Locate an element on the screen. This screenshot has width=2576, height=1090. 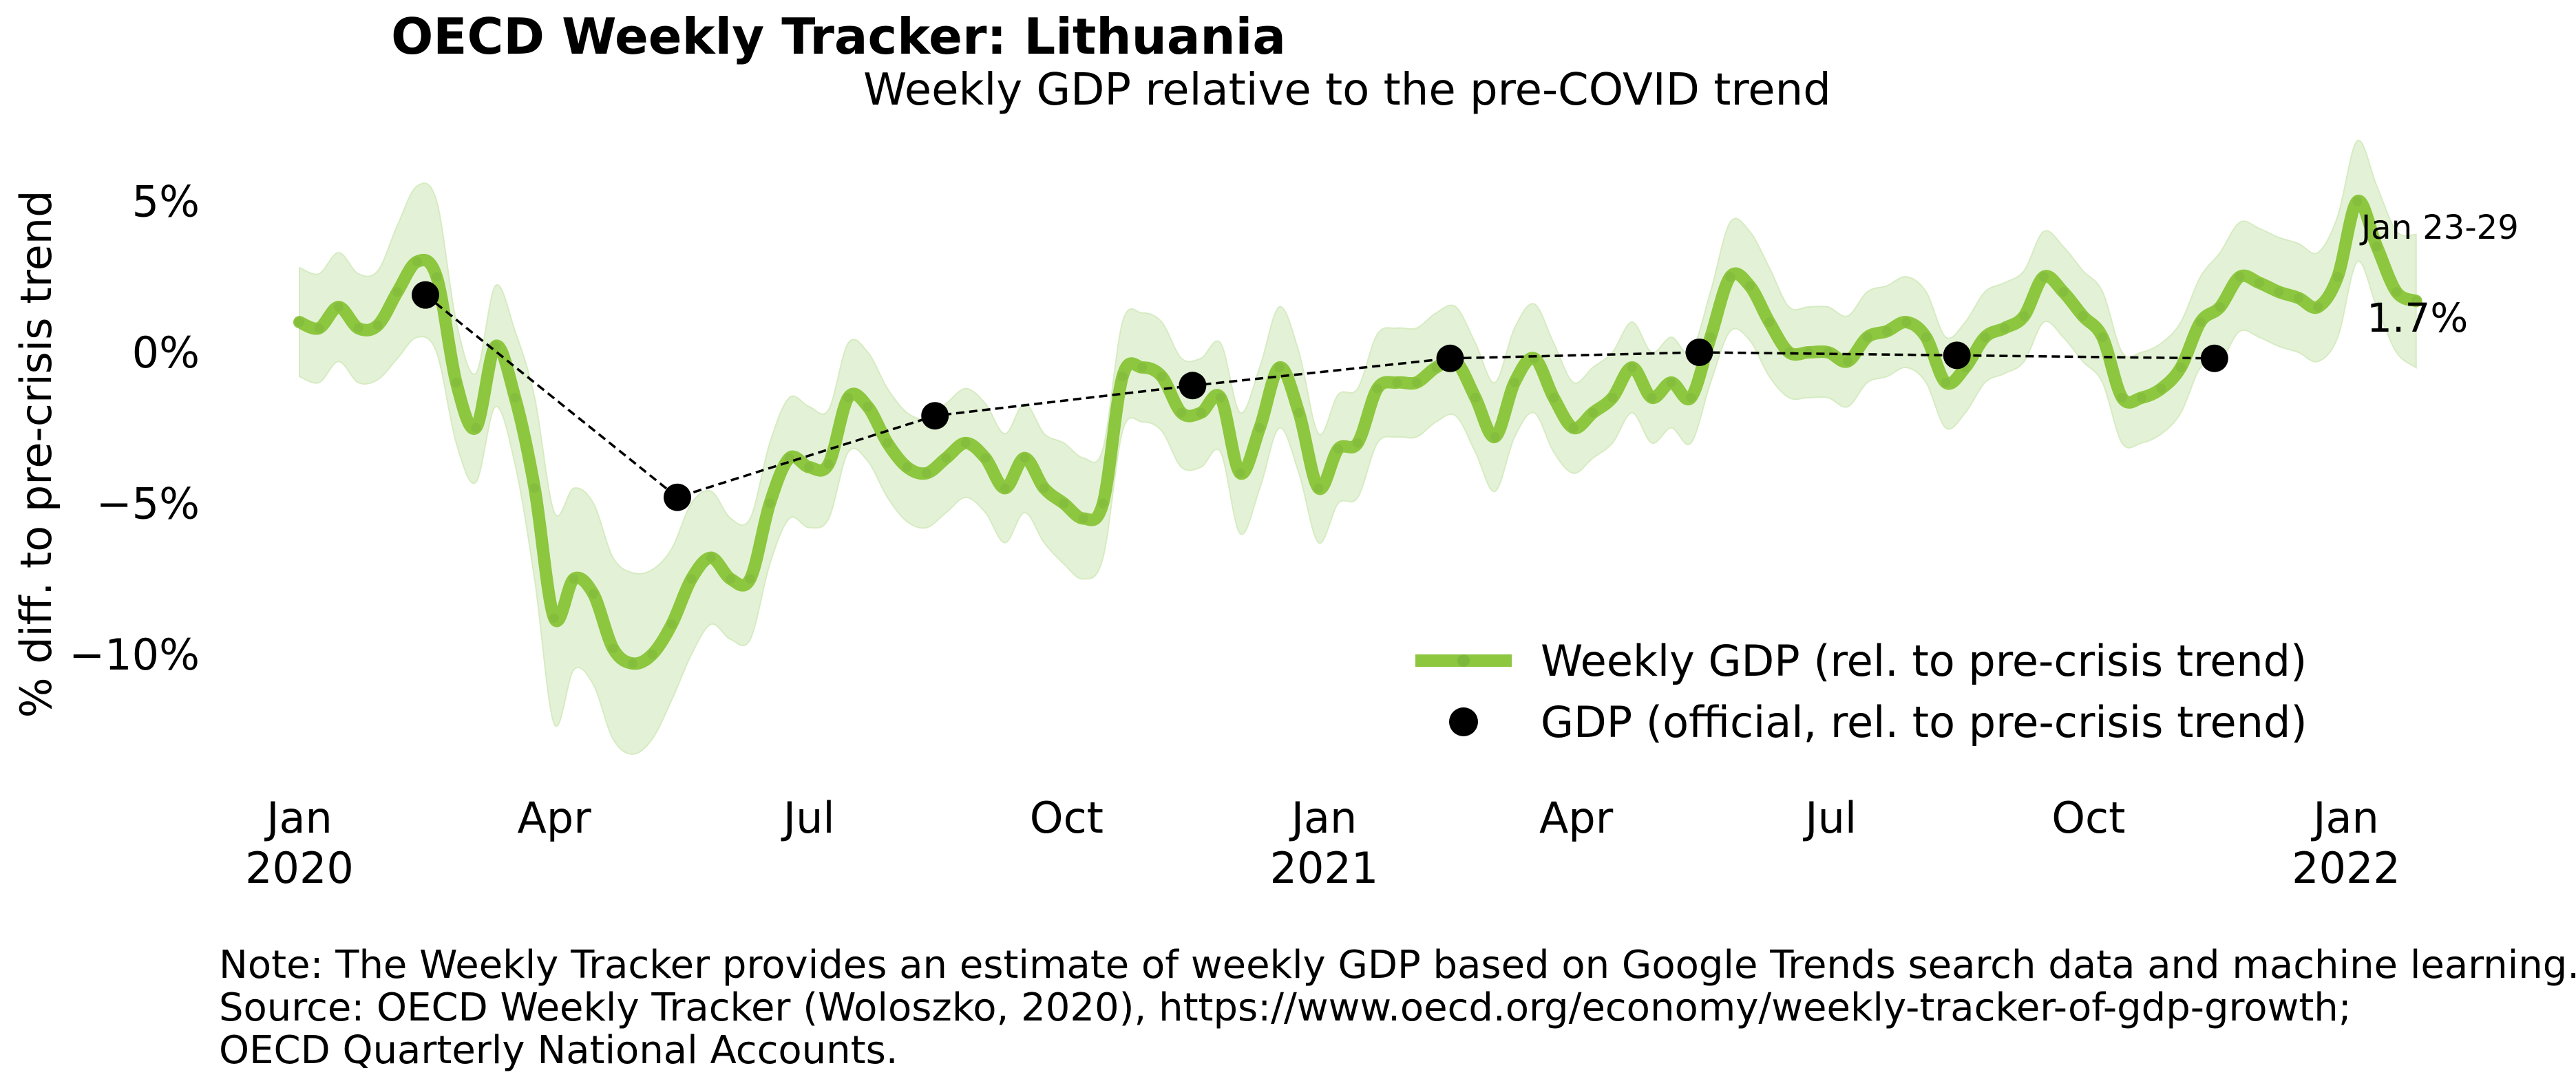
y-axis-ticks: 5% 0% −5% −10% is located at coordinates (135, 429).